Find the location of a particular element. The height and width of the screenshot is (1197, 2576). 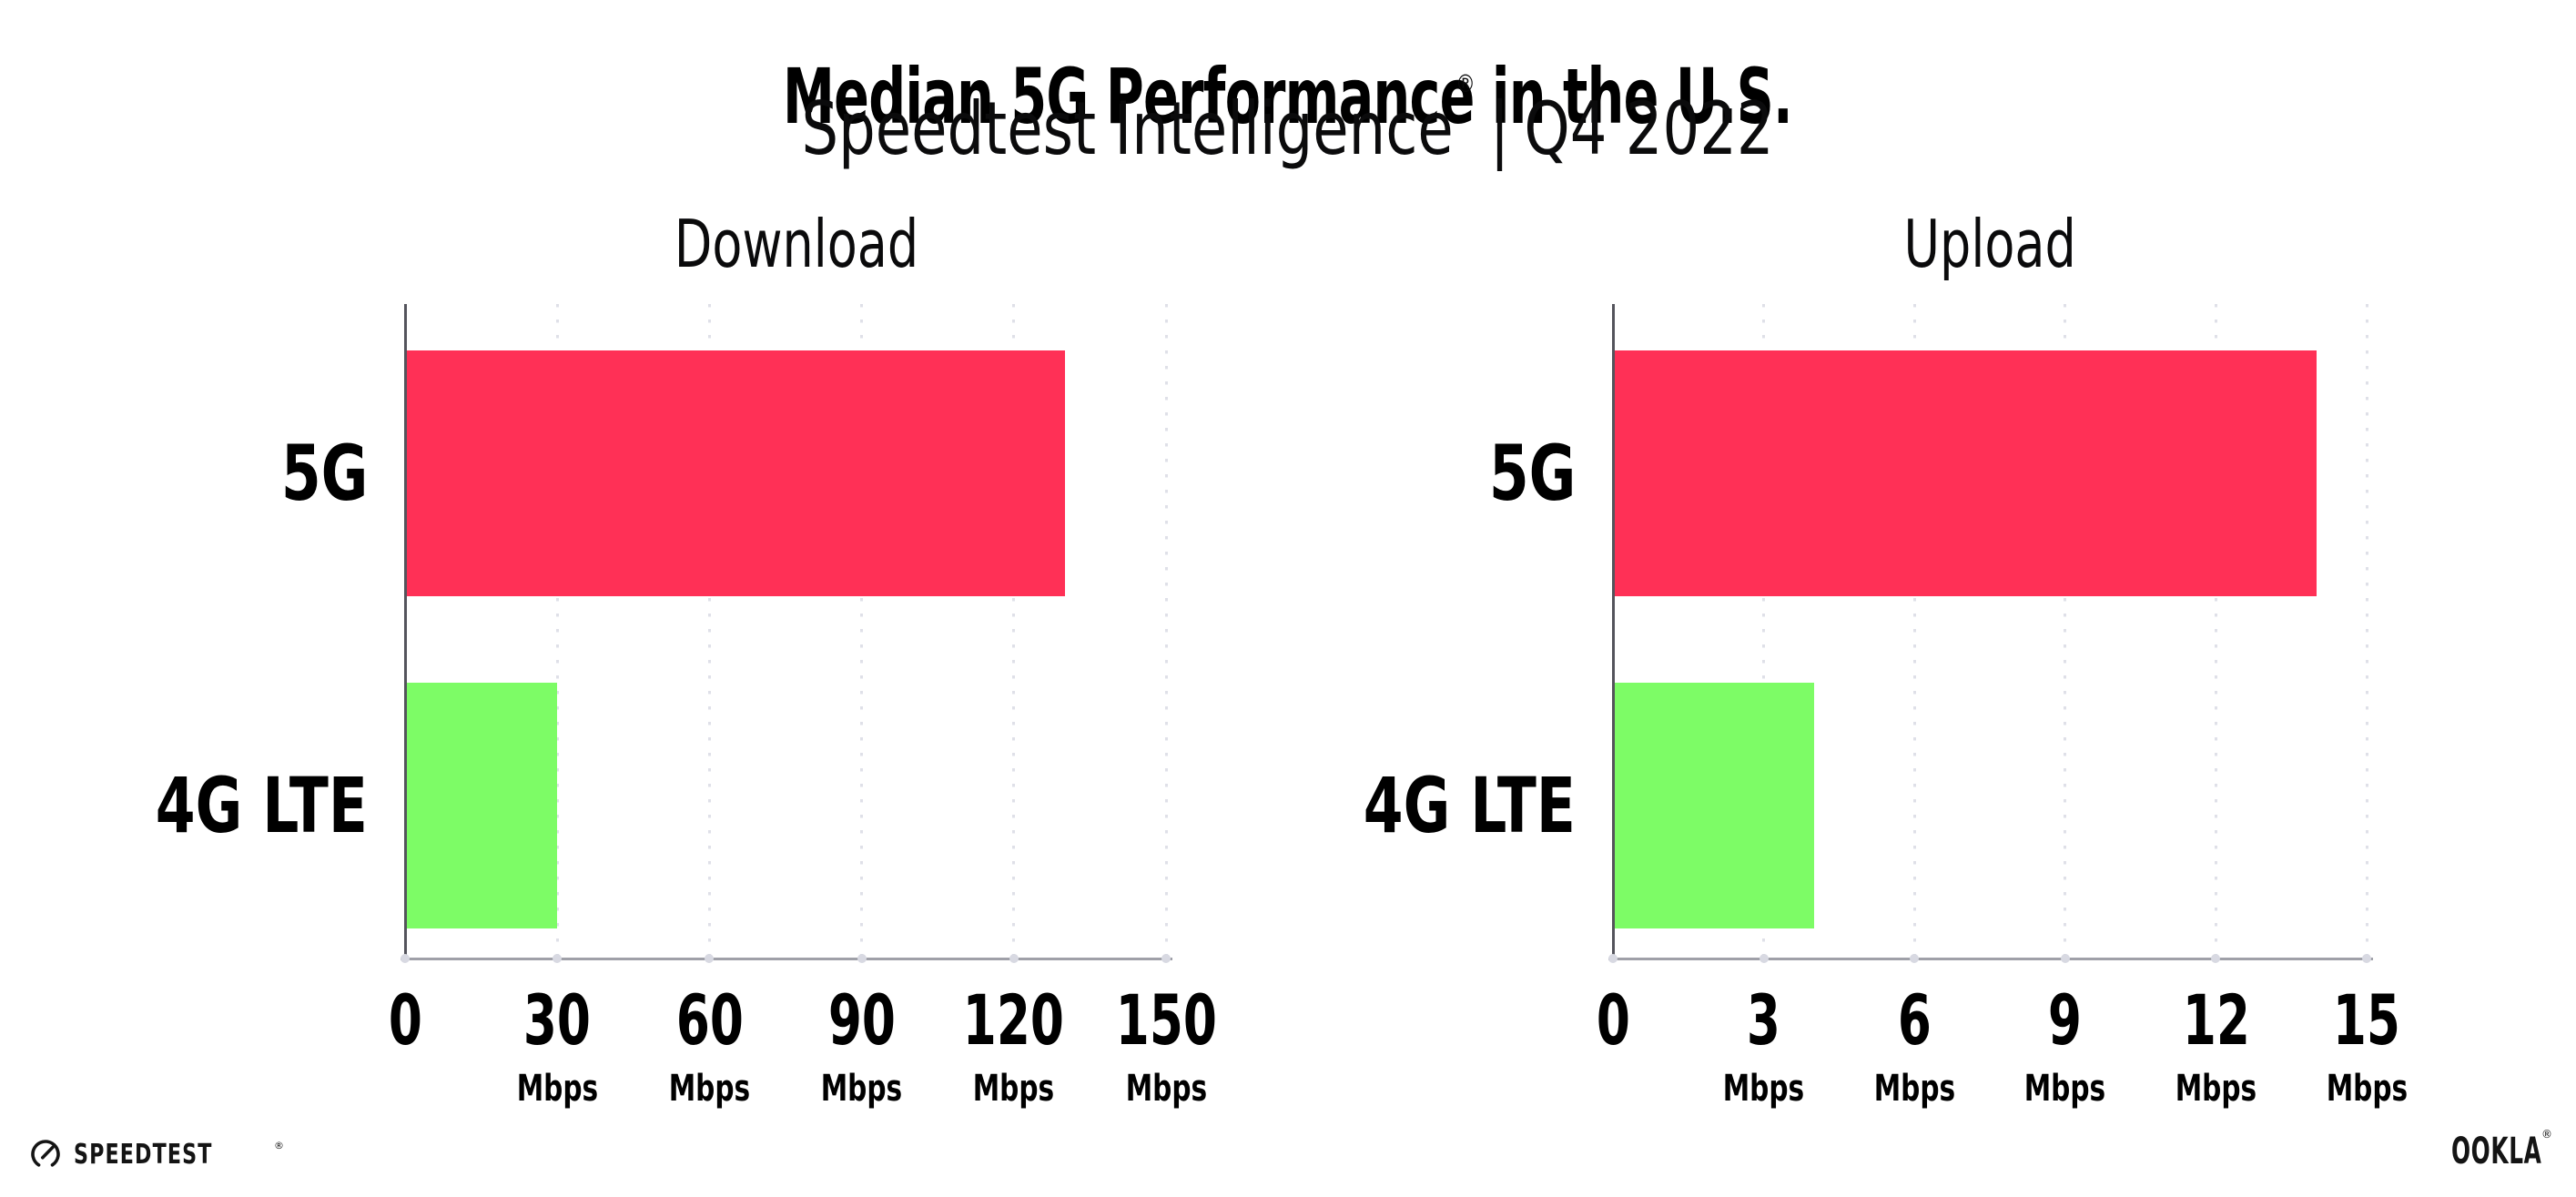

tick-label: 60 is located at coordinates (709, 1021).